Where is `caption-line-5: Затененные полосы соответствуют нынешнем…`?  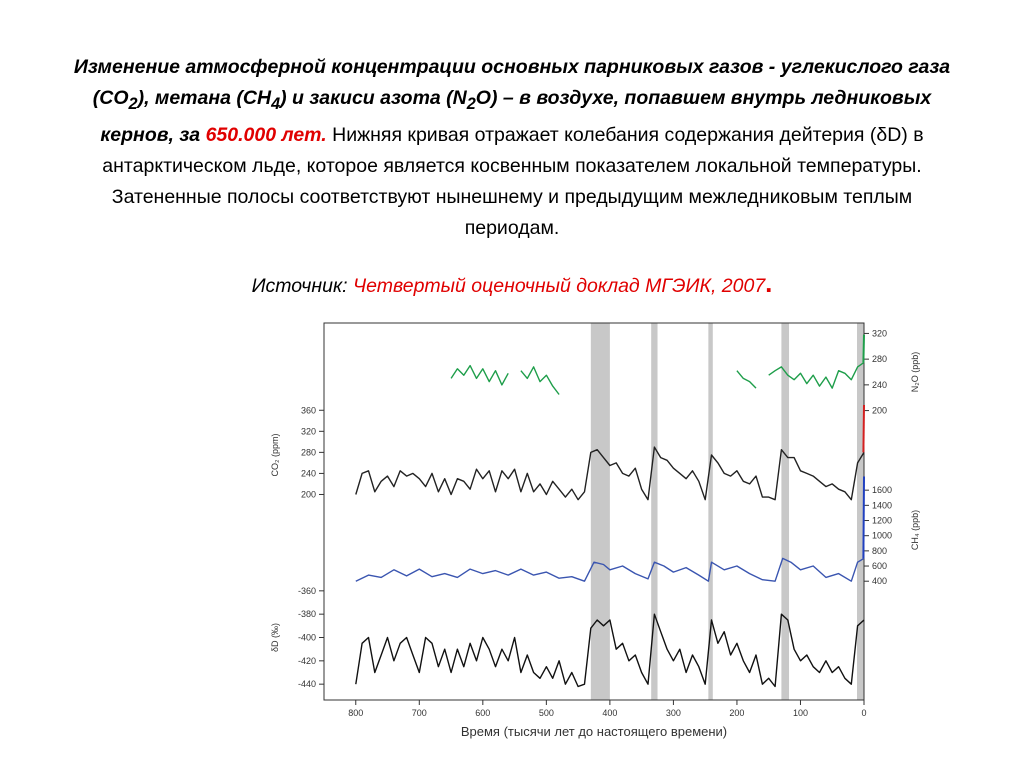
caption-line-5: Затененные полосы соответствуют нынешнем… is located at coordinates (512, 196).